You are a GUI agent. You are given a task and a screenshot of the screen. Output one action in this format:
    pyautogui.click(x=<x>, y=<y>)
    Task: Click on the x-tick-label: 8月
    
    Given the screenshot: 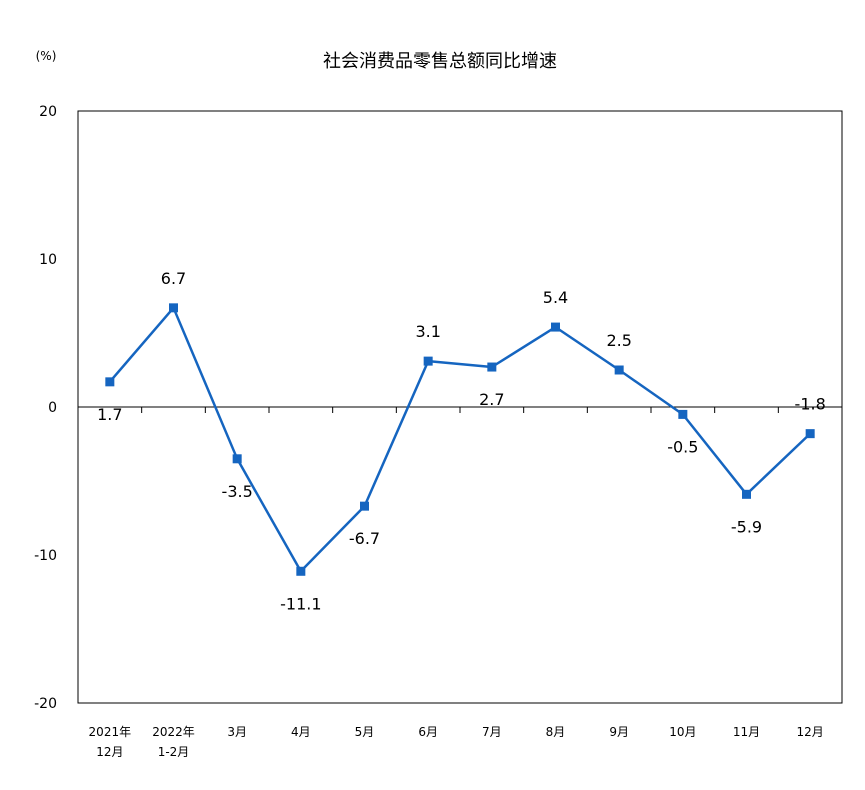 What is the action you would take?
    pyautogui.click(x=556, y=732)
    